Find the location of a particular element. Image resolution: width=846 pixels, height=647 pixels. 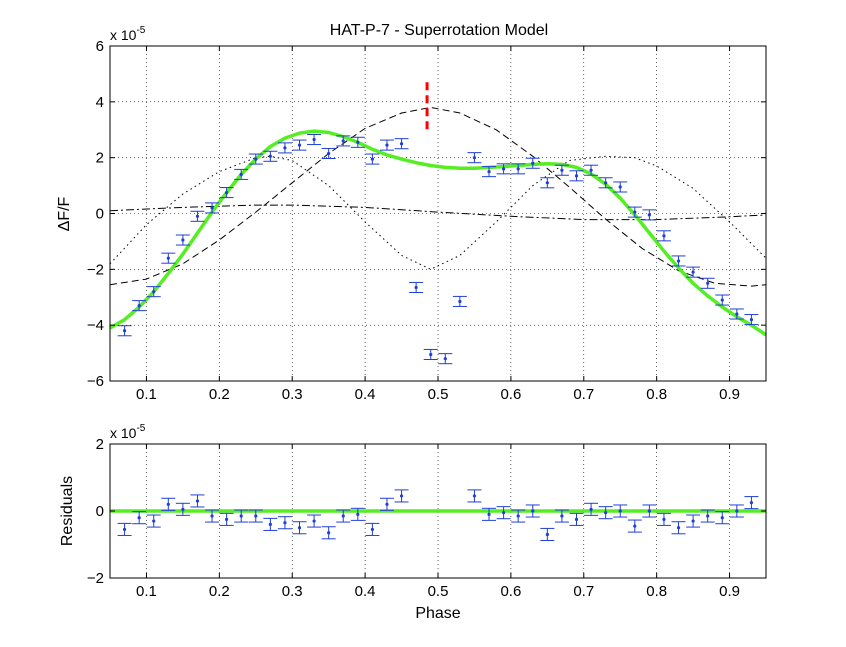

x-tick-label: 0.7 is located at coordinates (583, 591).